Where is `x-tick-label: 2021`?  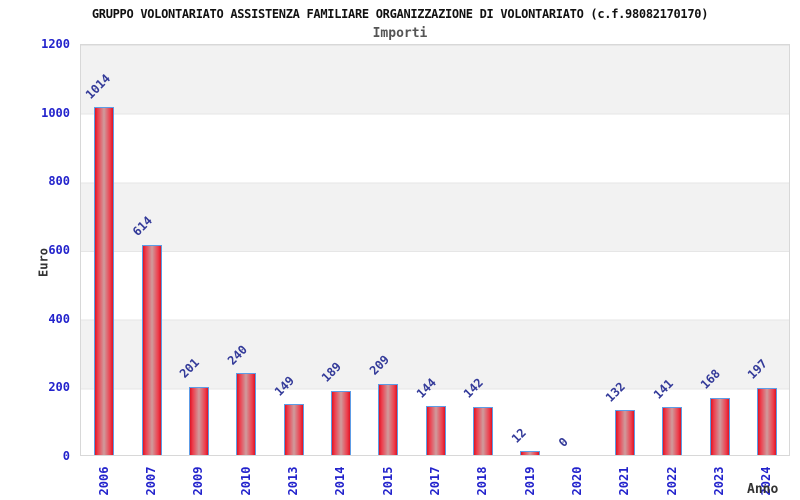 x-tick-label: 2021 is located at coordinates (624, 481).